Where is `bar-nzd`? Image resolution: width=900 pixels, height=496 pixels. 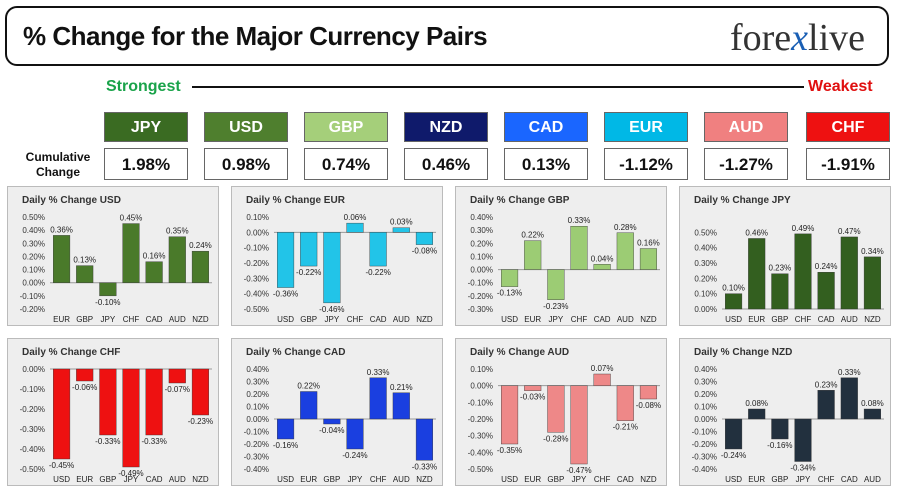
bar-nzd is located at coordinates (424, 238).